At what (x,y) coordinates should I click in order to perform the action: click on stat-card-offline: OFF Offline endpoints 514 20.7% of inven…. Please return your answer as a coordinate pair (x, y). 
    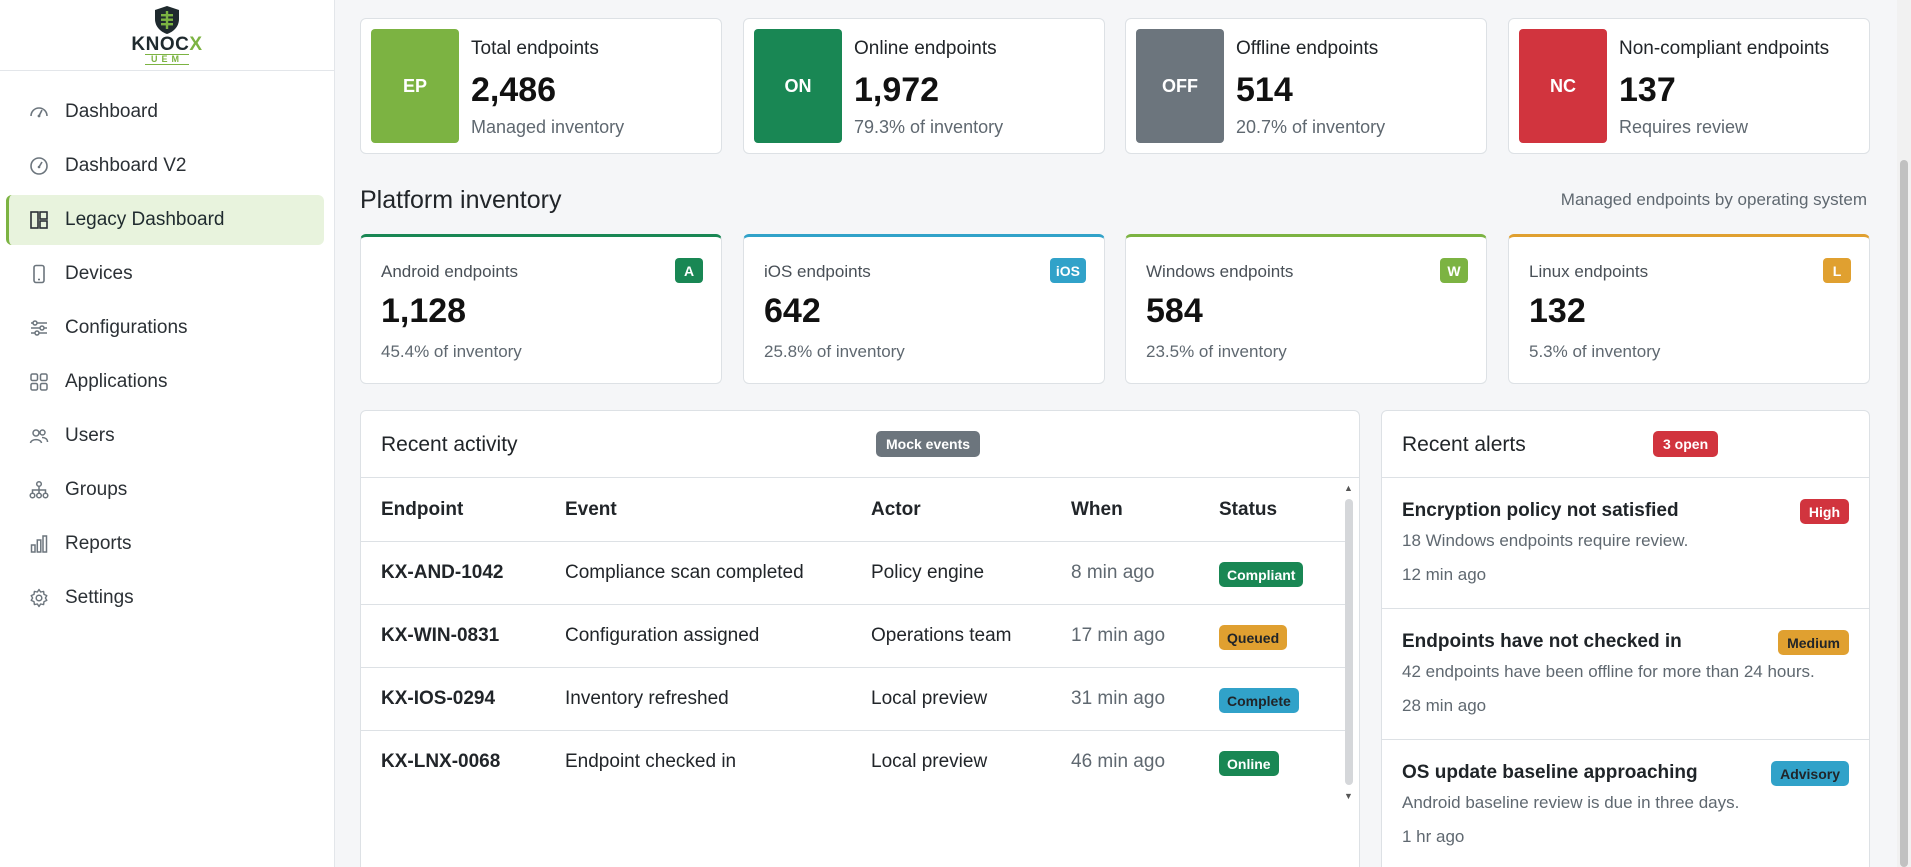
    Looking at the image, I should click on (1306, 86).